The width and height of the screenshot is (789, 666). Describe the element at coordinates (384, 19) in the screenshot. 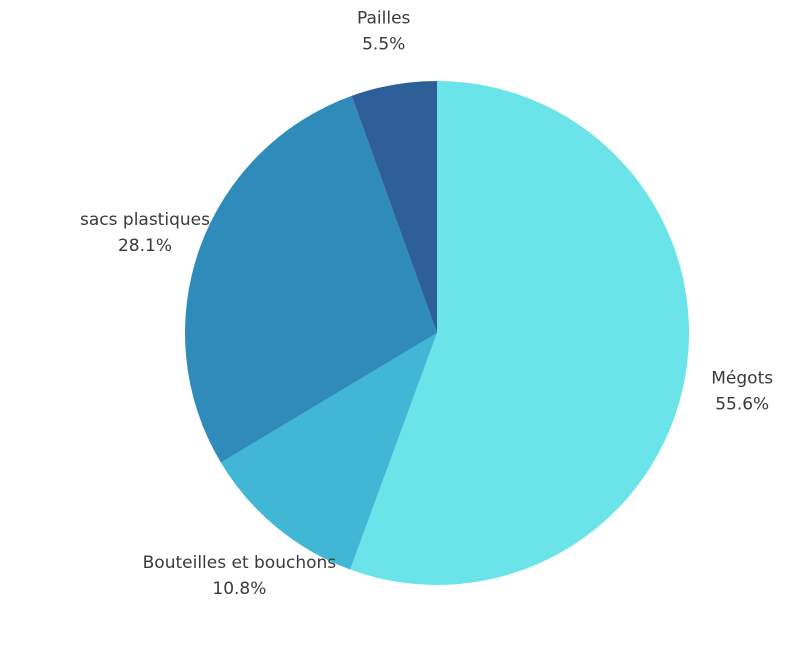

I see `slice-label-4: Pailles` at that location.